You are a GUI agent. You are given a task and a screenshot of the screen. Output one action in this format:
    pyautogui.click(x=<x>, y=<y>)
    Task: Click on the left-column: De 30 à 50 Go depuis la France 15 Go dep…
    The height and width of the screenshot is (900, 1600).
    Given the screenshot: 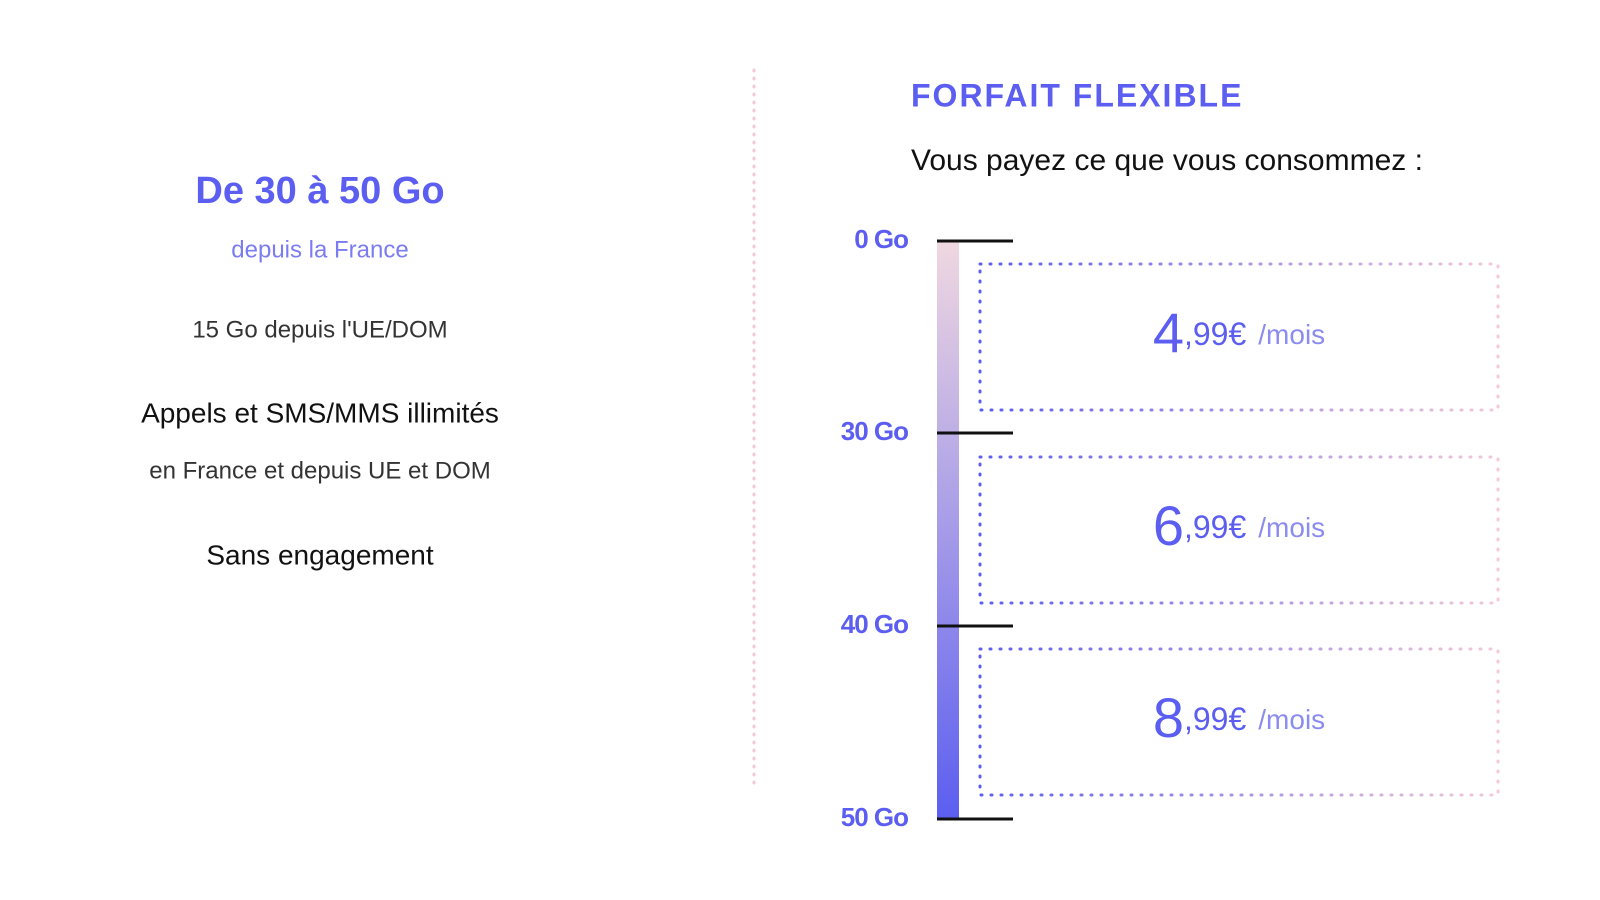 What is the action you would take?
    pyautogui.click(x=320, y=370)
    